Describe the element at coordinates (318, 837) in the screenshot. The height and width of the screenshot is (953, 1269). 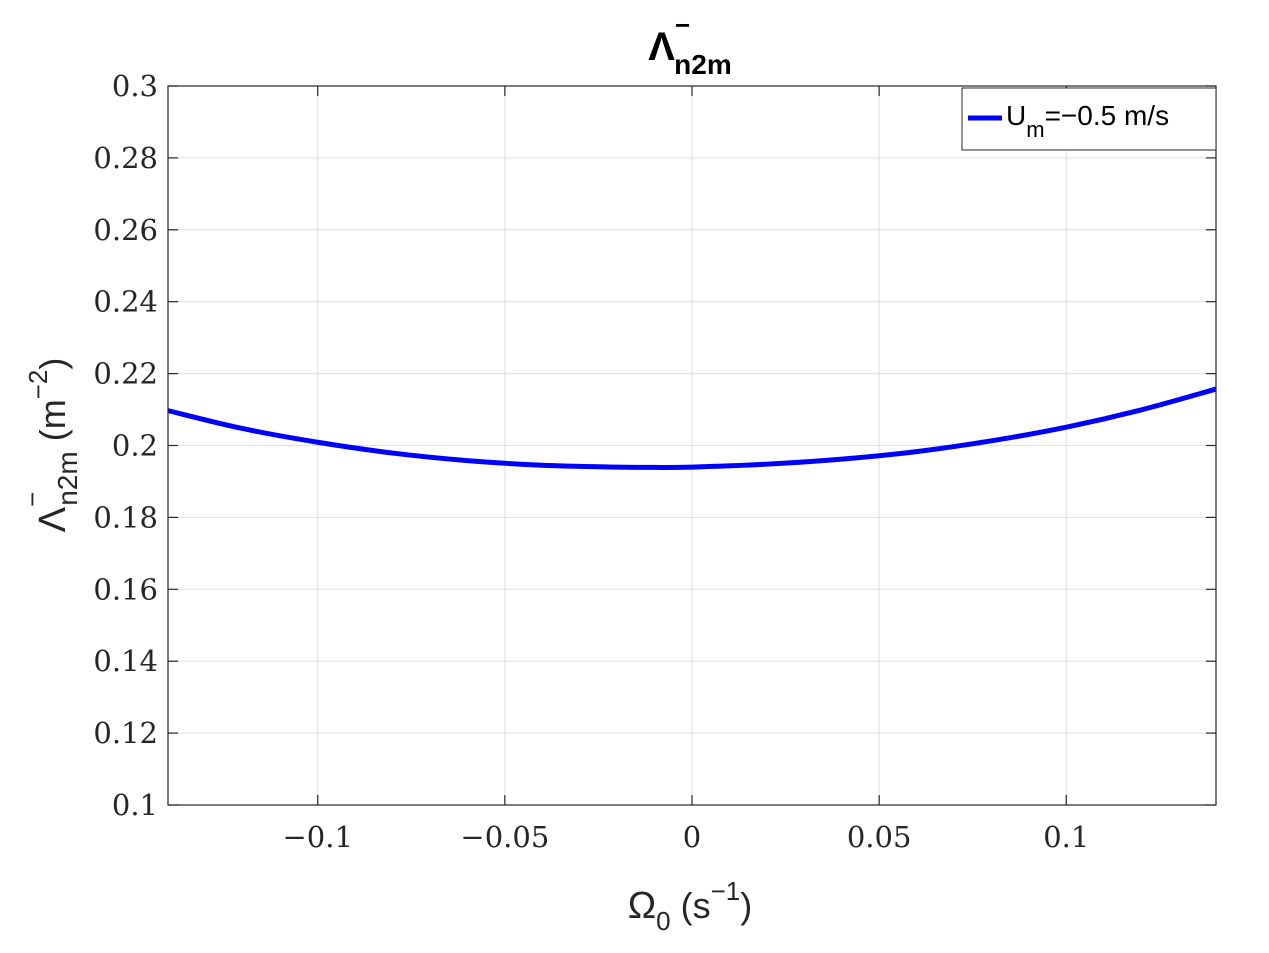
I see `x-tick-label: −0.1` at that location.